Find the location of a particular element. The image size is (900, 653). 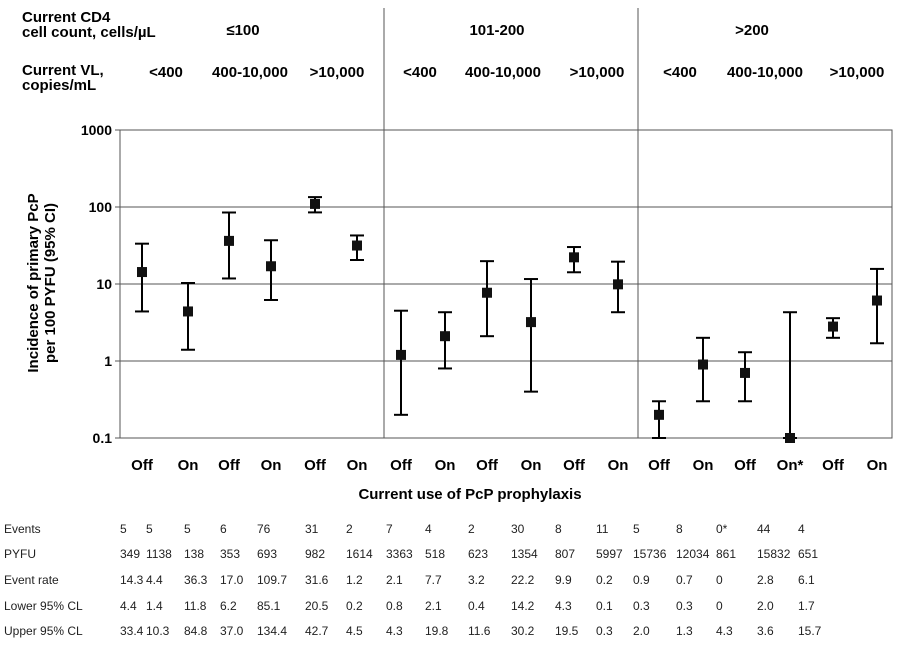

table-cell: 7 is located at coordinates (389, 529).